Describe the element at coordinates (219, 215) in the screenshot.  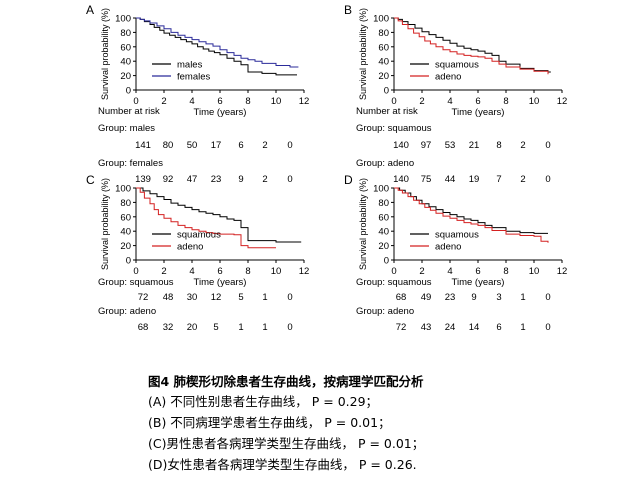
I see `km-curve-squamous` at that location.